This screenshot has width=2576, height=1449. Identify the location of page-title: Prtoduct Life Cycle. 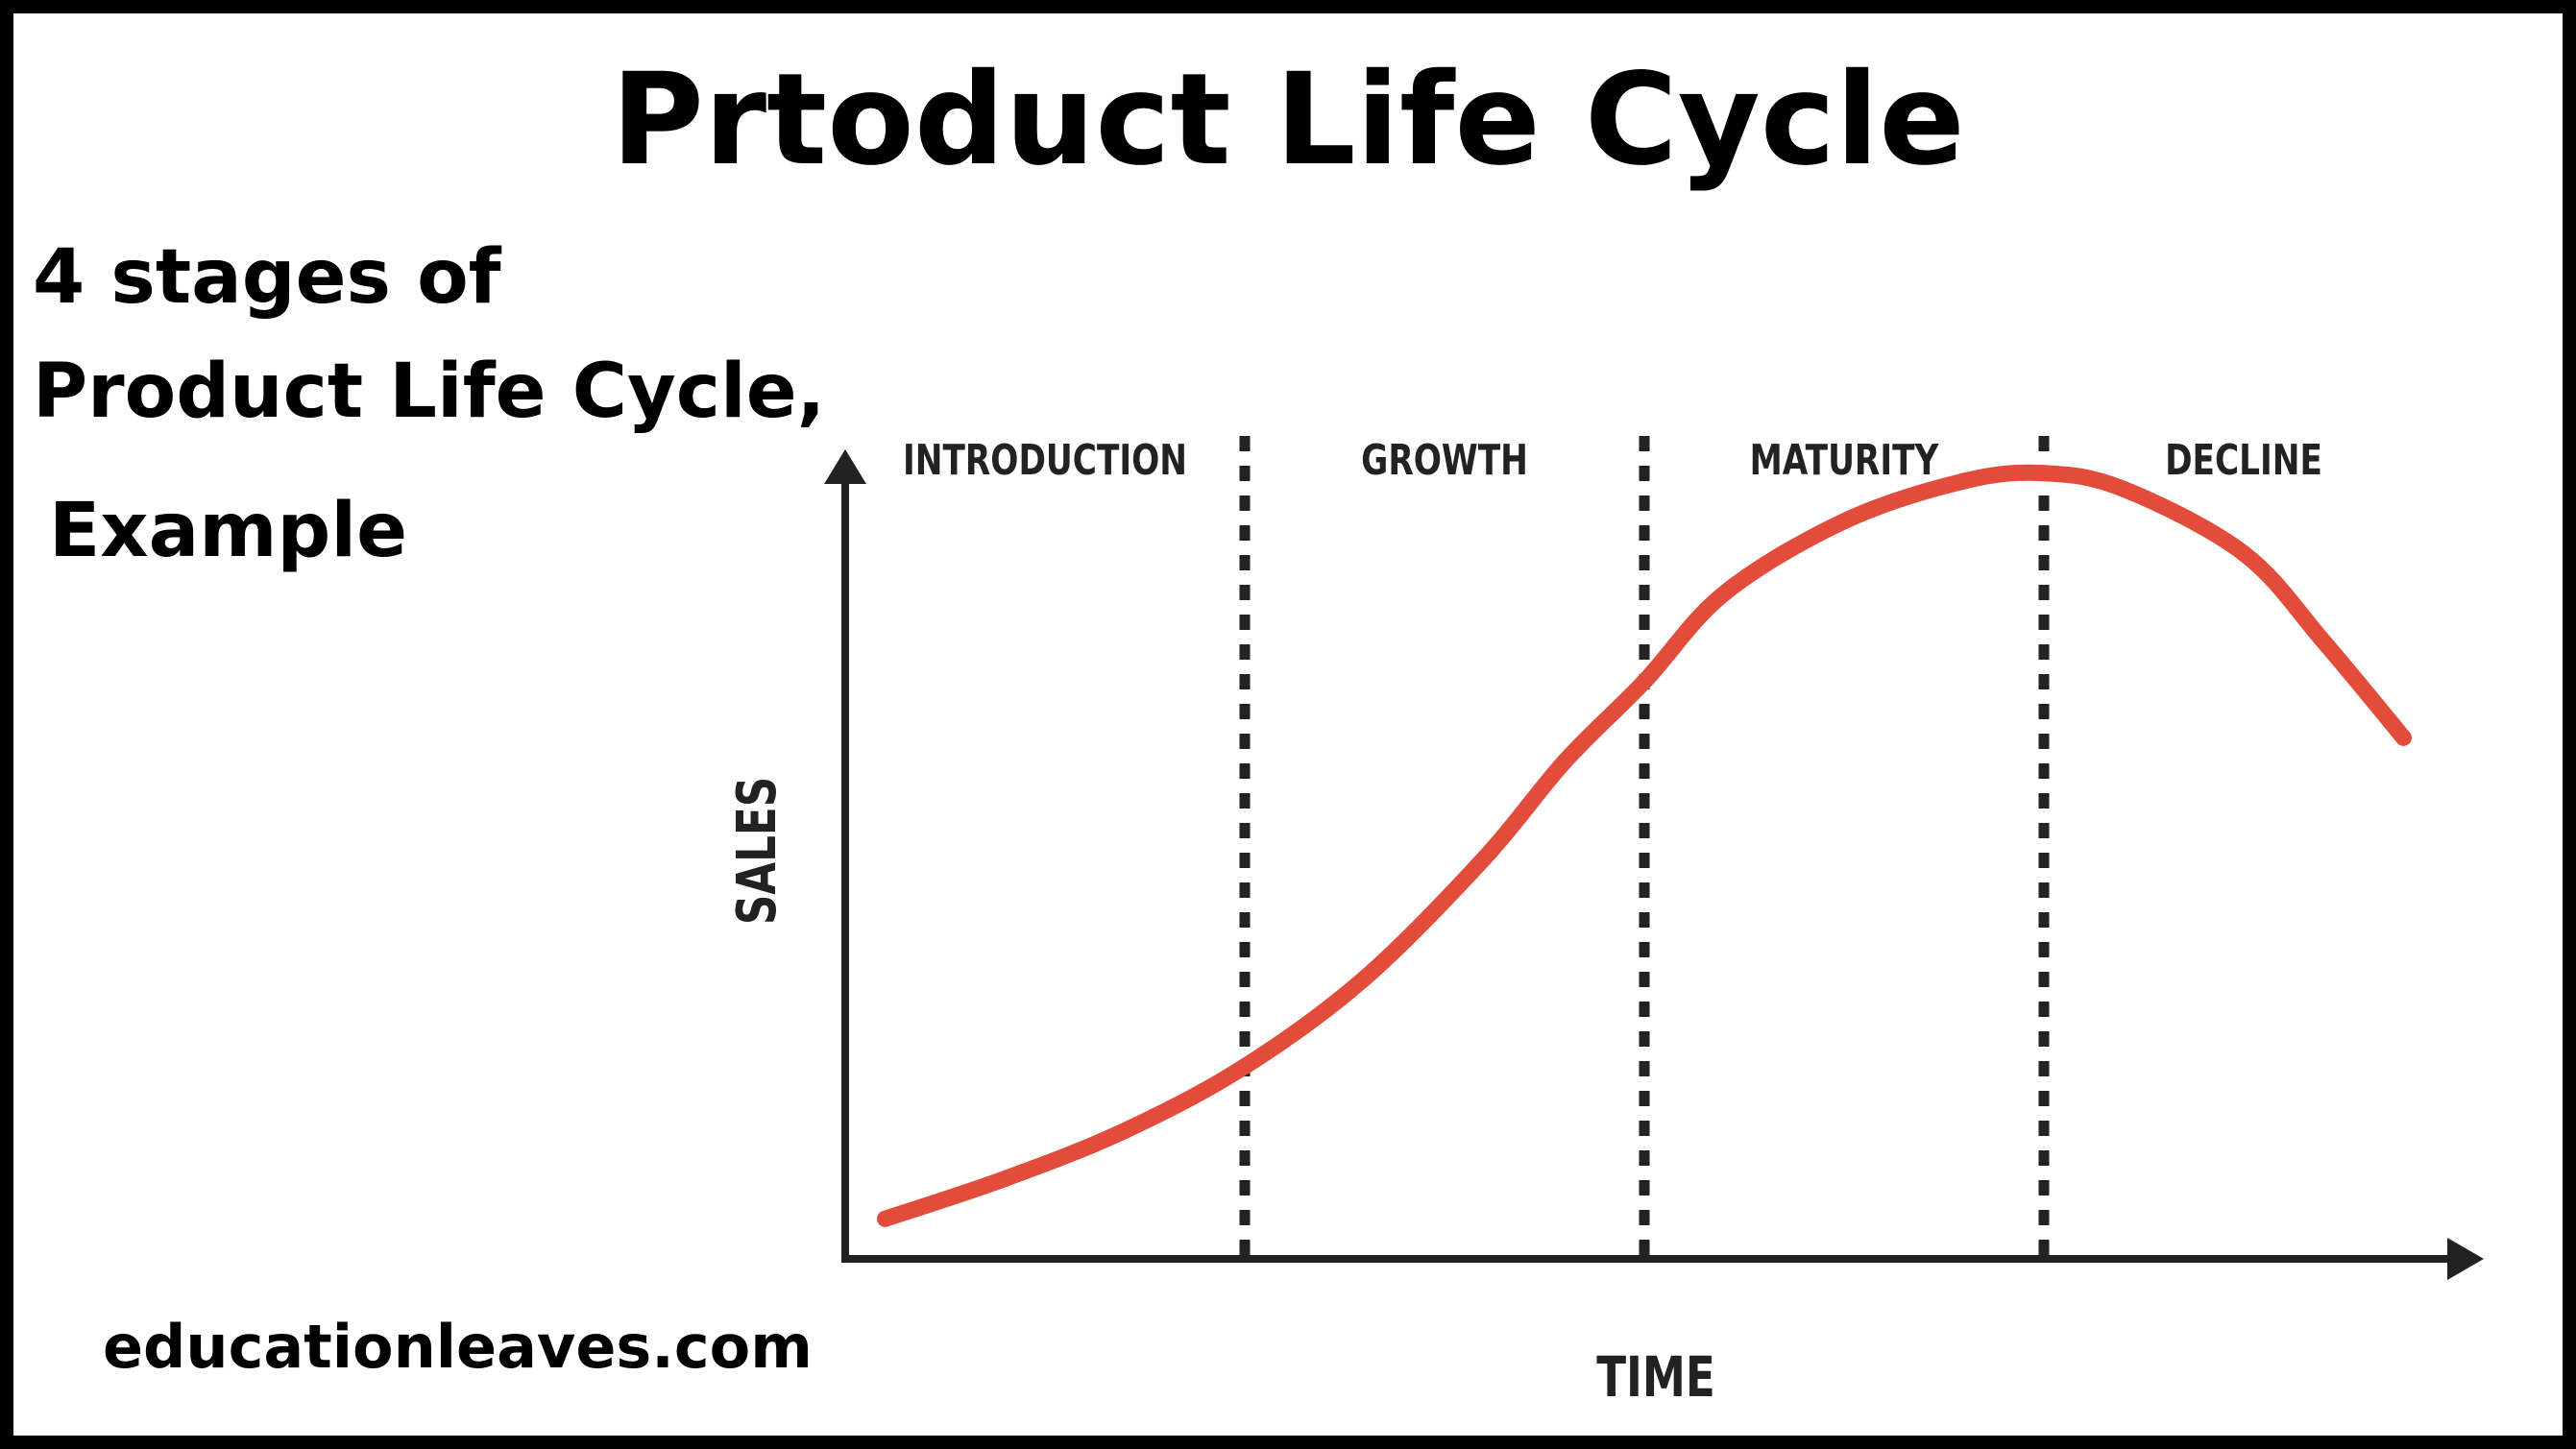
(1288, 120).